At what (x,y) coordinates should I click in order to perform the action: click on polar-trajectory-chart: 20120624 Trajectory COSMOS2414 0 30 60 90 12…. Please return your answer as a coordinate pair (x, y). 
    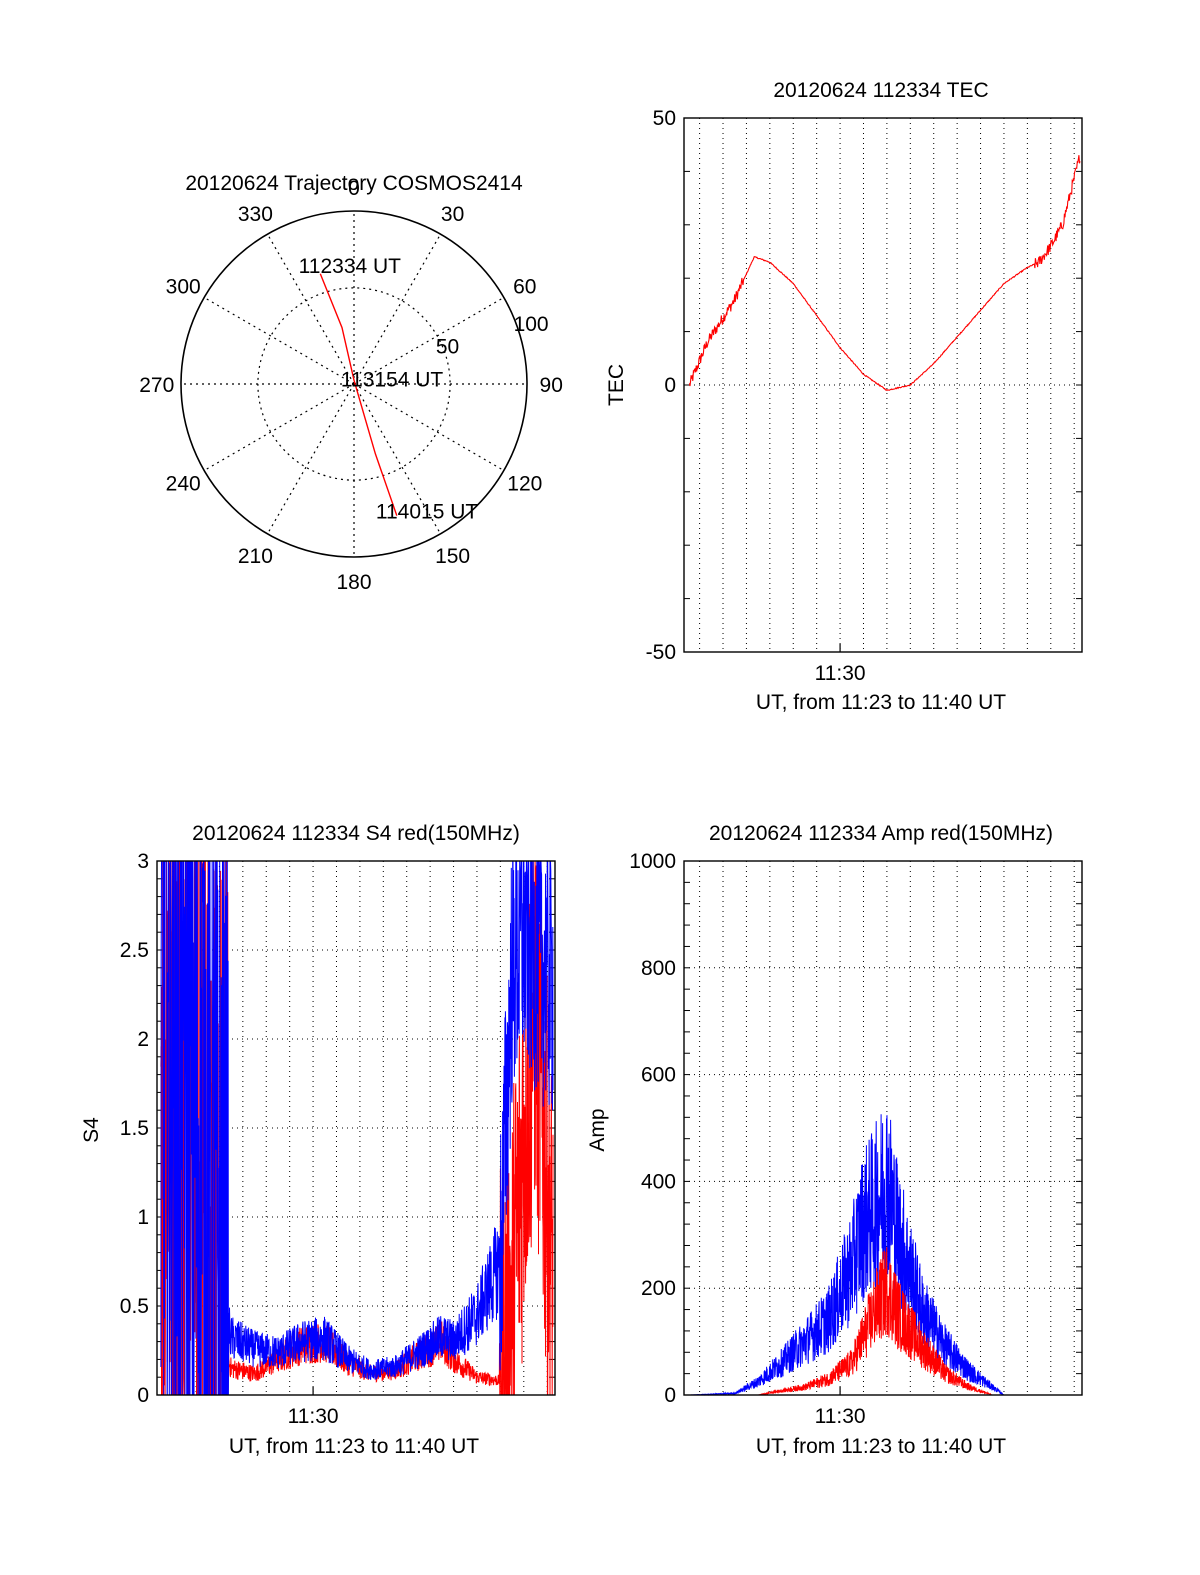
    Looking at the image, I should click on (351, 383).